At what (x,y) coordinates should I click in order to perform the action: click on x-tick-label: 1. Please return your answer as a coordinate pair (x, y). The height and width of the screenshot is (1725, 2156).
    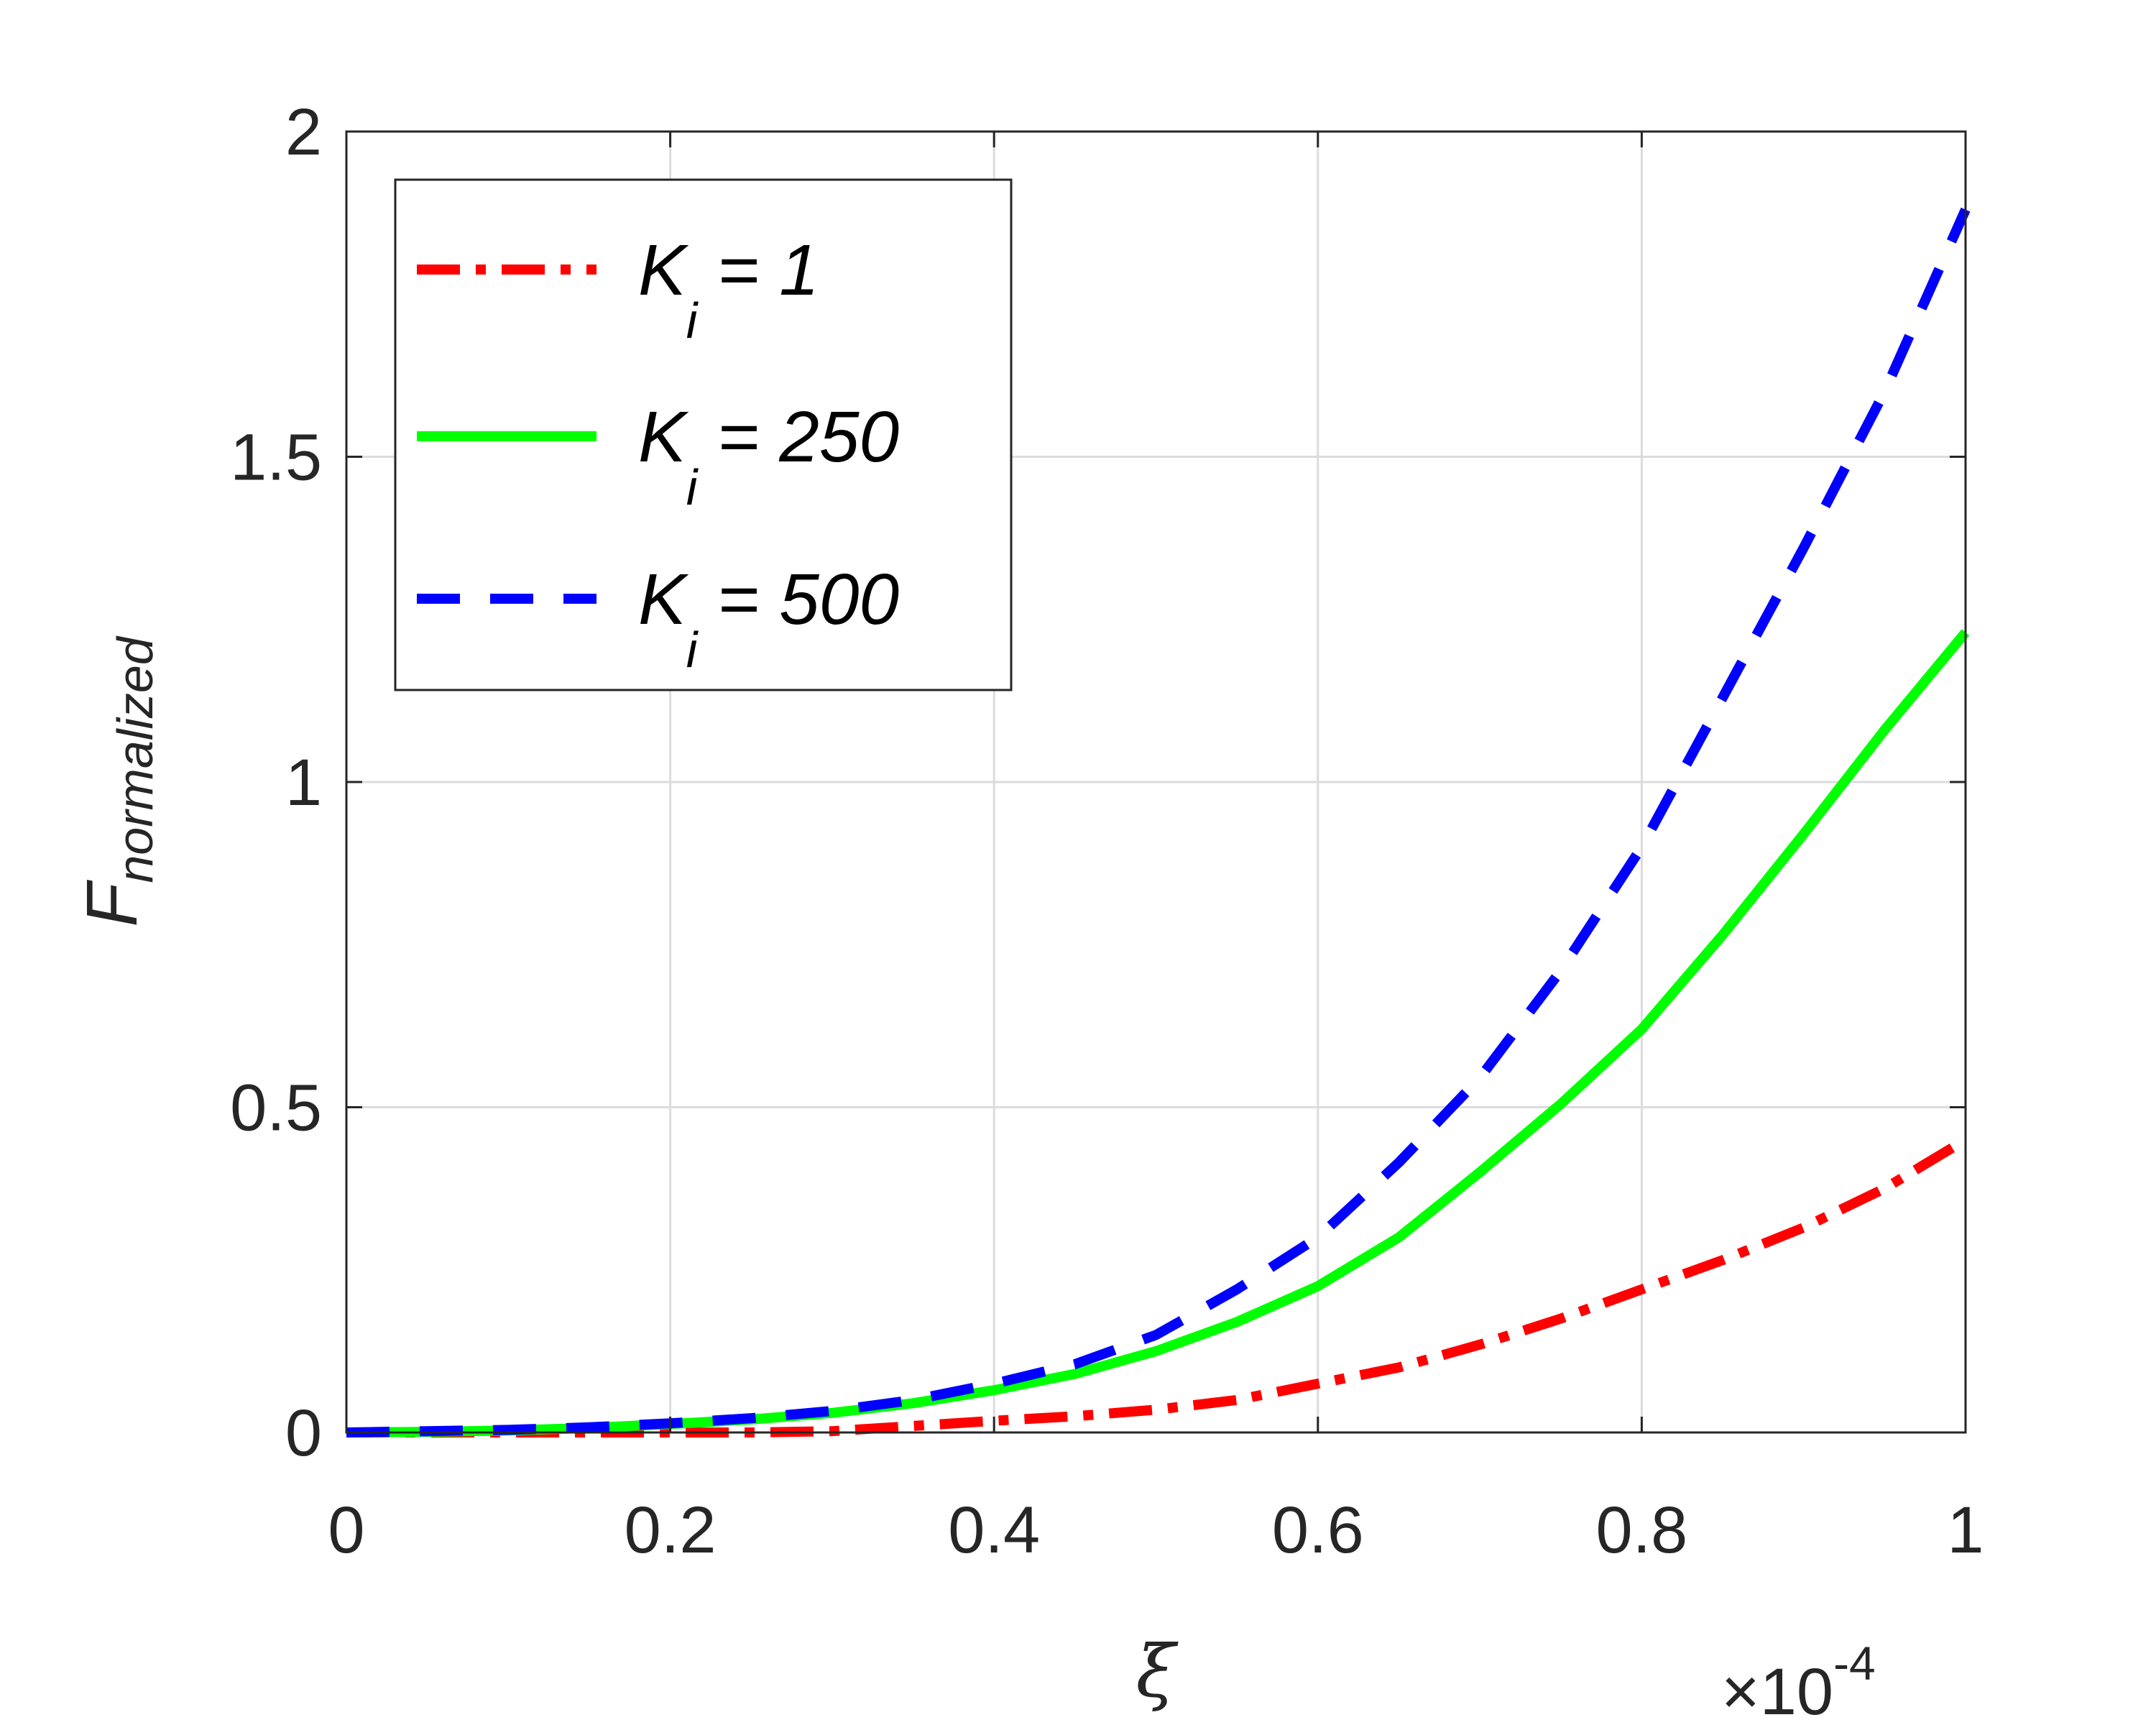
    Looking at the image, I should click on (1965, 1530).